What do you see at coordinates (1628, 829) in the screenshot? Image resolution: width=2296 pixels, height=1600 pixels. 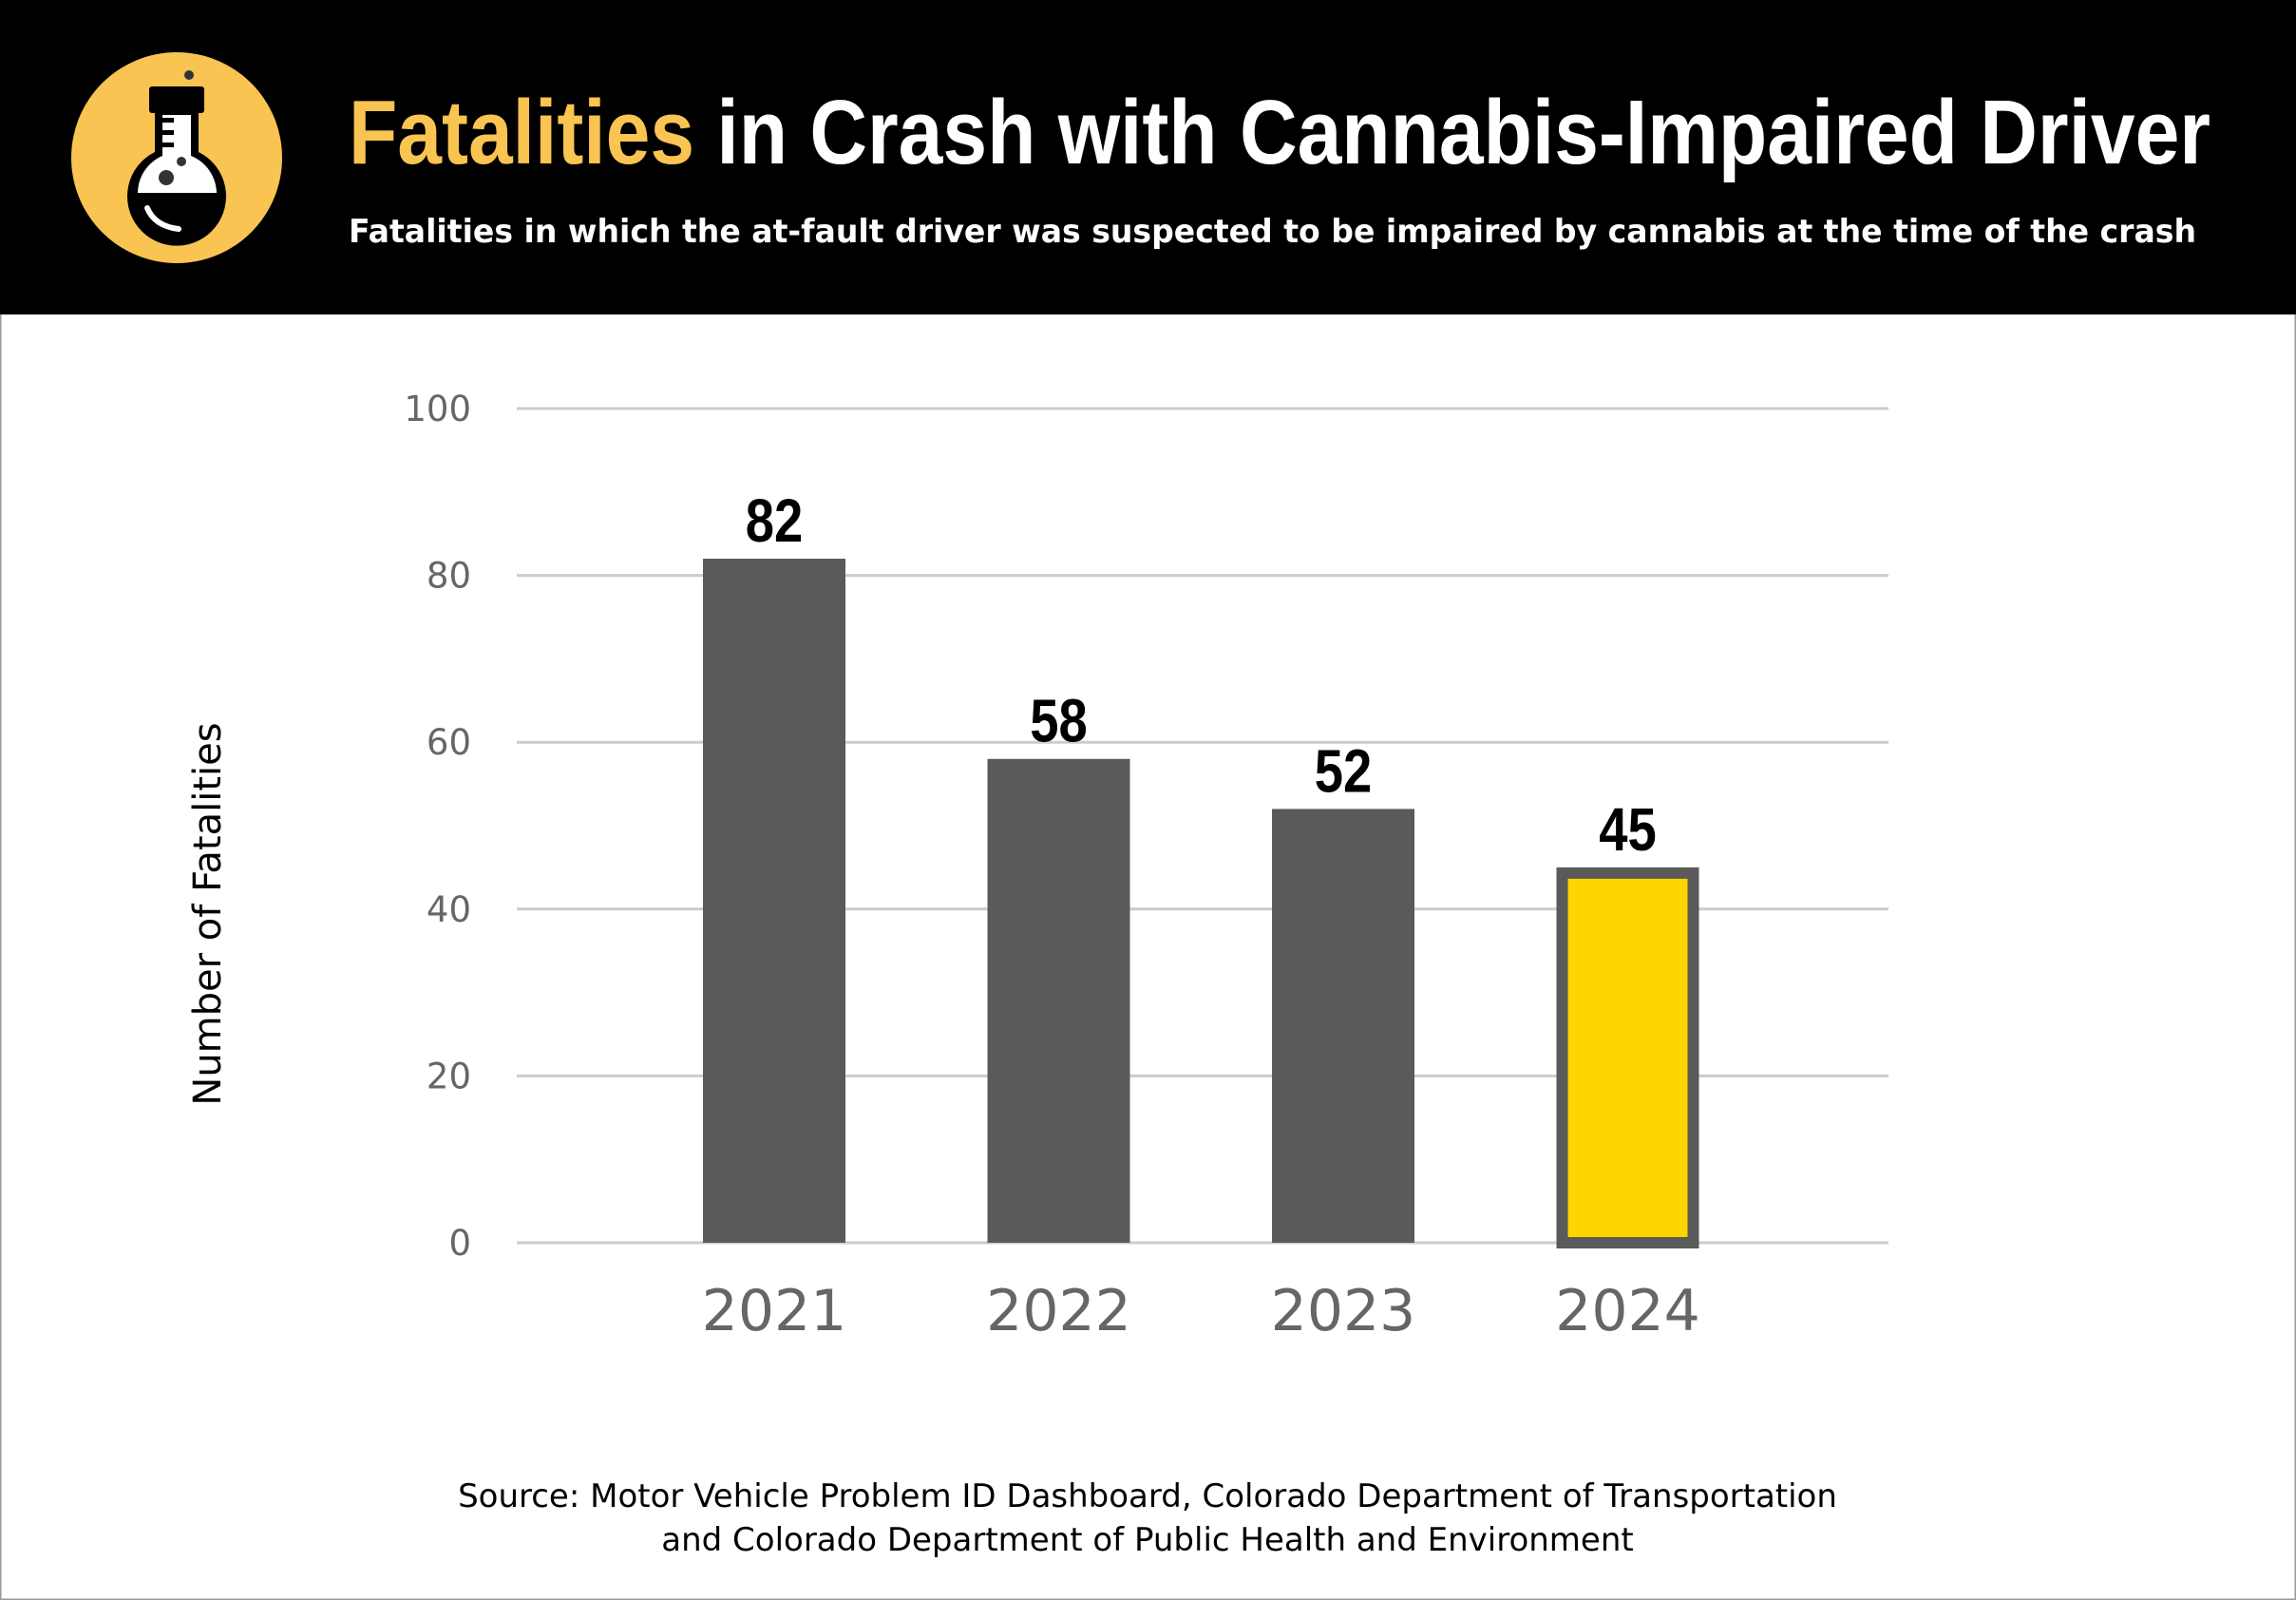 I see `data-label-2024: 45` at bounding box center [1628, 829].